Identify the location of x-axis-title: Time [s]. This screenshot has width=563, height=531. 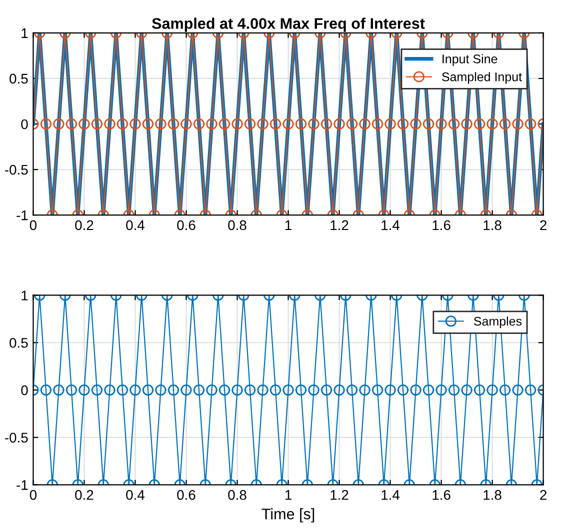
(288, 515).